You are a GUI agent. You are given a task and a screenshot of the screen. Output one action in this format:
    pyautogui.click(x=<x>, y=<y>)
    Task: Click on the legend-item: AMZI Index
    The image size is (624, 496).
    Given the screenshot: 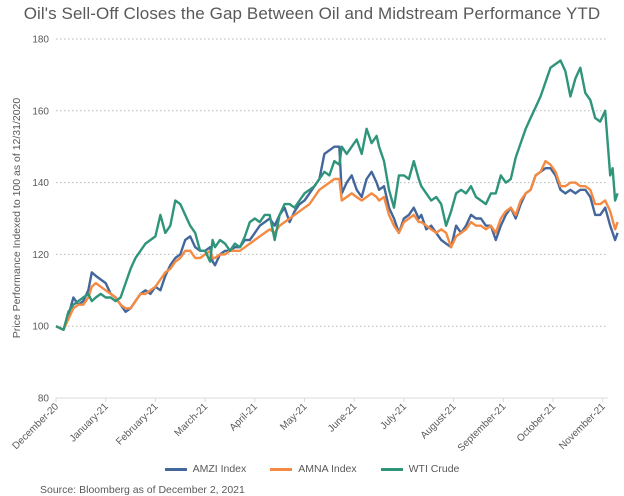 What is the action you would take?
    pyautogui.click(x=205, y=469)
    